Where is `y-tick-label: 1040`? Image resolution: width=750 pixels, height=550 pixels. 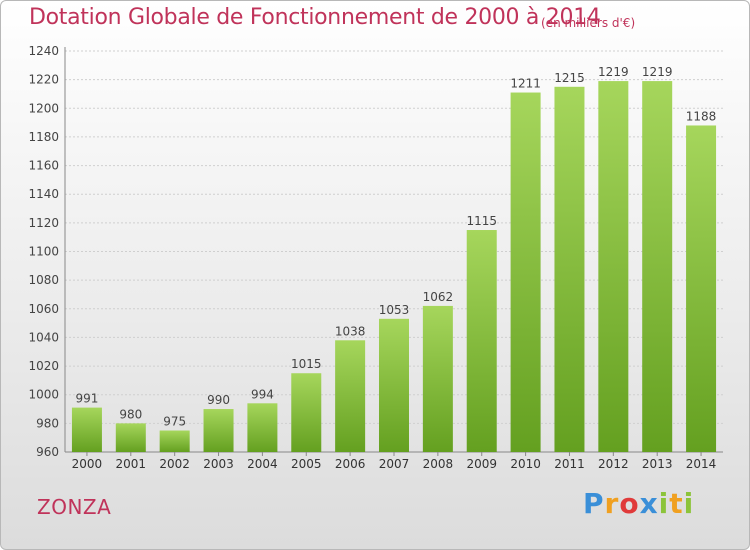 y-tick-label: 1040 is located at coordinates (43, 337).